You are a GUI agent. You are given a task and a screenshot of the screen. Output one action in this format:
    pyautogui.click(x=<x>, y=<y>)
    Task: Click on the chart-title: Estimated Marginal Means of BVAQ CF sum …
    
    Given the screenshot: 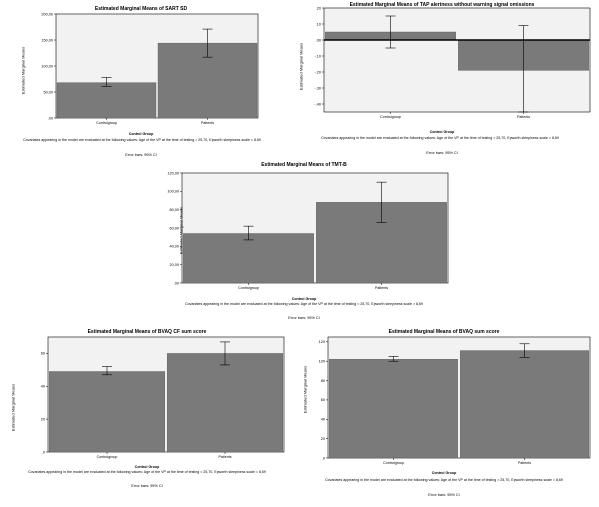 What is the action you would take?
    pyautogui.click(x=147, y=332)
    